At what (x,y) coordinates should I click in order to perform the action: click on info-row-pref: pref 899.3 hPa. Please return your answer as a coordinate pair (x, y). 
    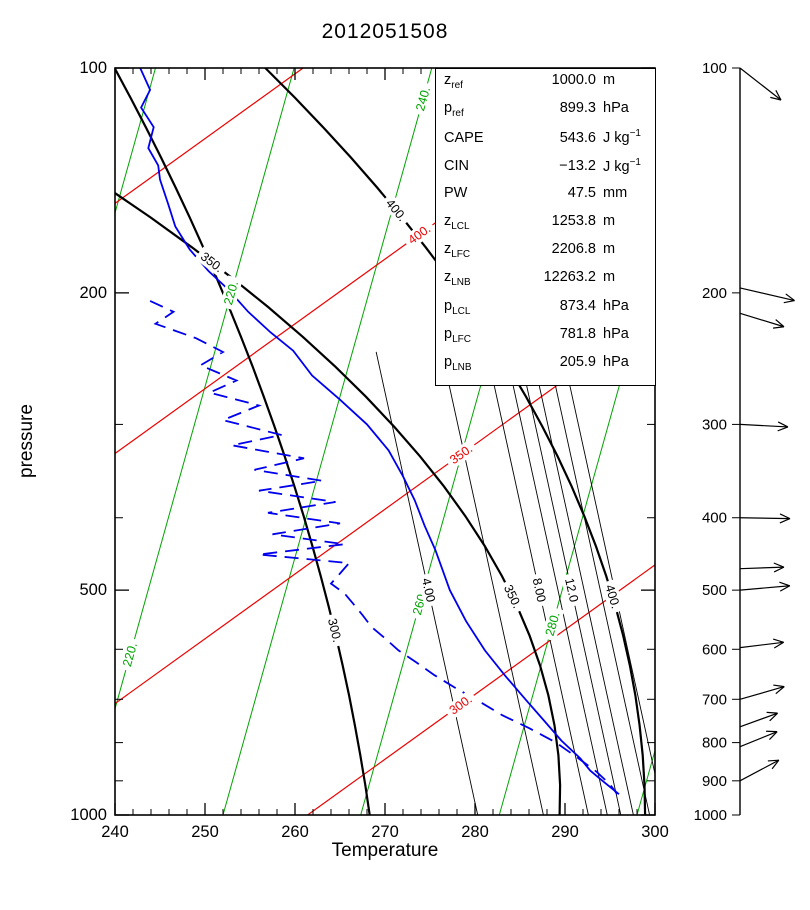
    Looking at the image, I should click on (545, 114).